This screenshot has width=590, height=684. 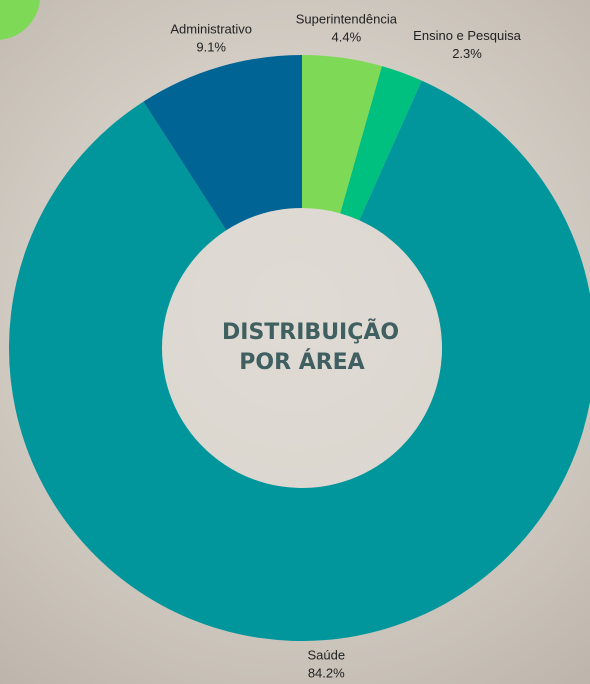 I want to click on corner-badge, so click(x=20, y=20).